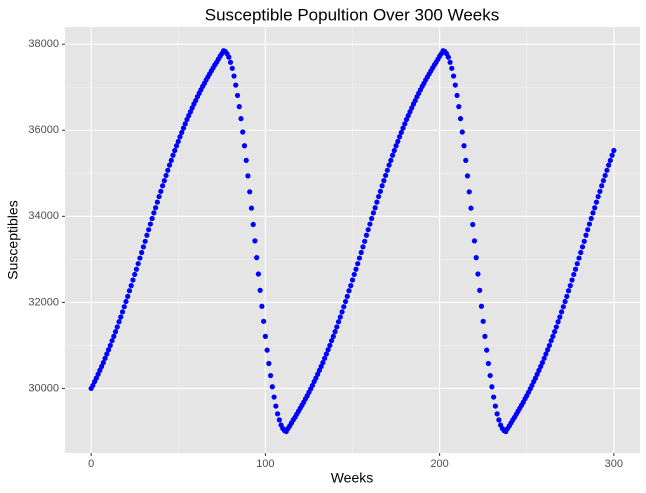 The height and width of the screenshot is (493, 646). What do you see at coordinates (43, 302) in the screenshot?
I see `y-tick-label: 32000` at bounding box center [43, 302].